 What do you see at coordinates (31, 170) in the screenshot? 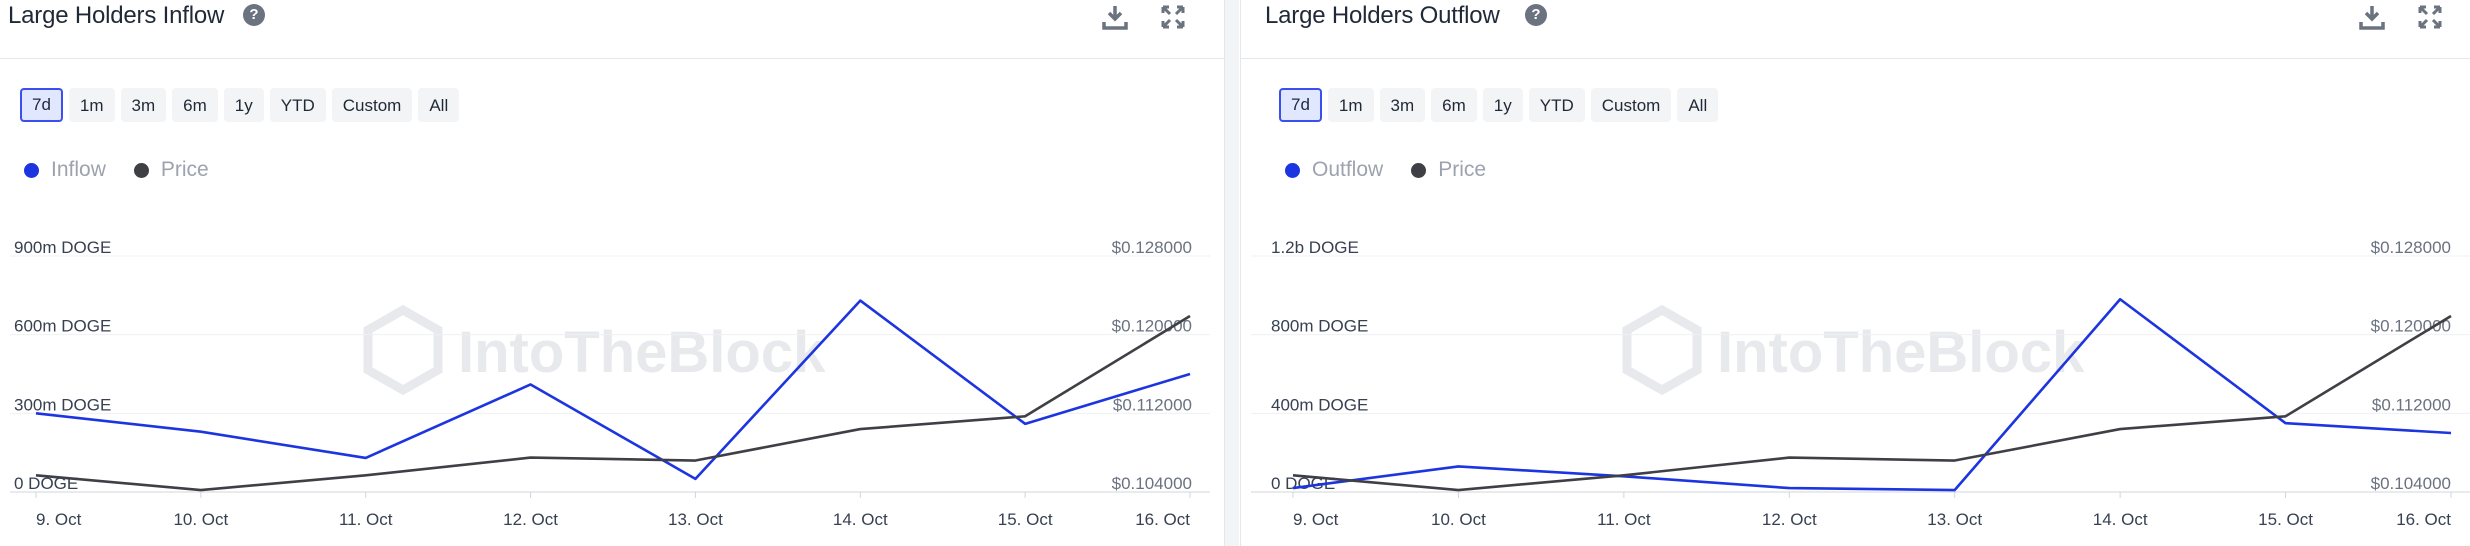
I see `legend-dot-inflow` at bounding box center [31, 170].